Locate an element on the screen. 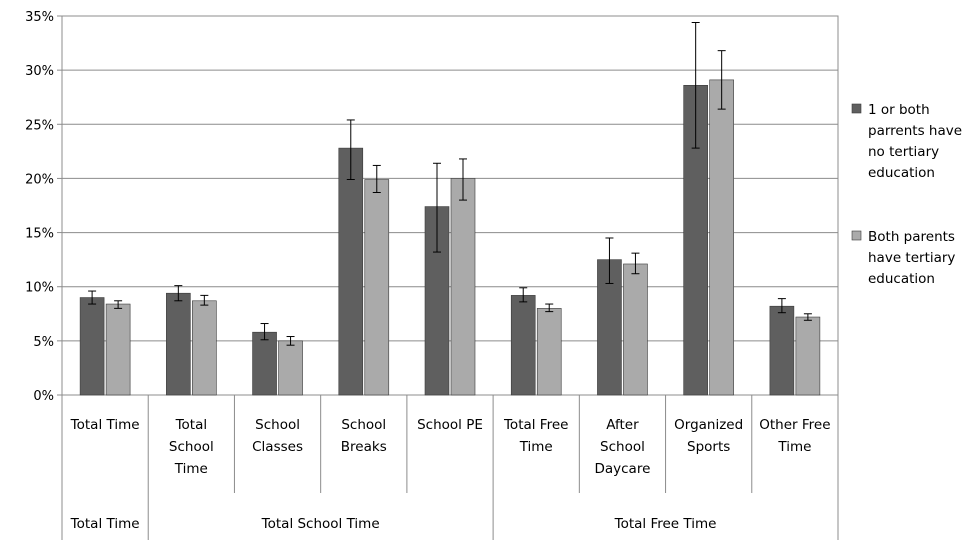 Image resolution: width=978 pixels, height=540 pixels. y-tick-label: 15% is located at coordinates (39, 234).